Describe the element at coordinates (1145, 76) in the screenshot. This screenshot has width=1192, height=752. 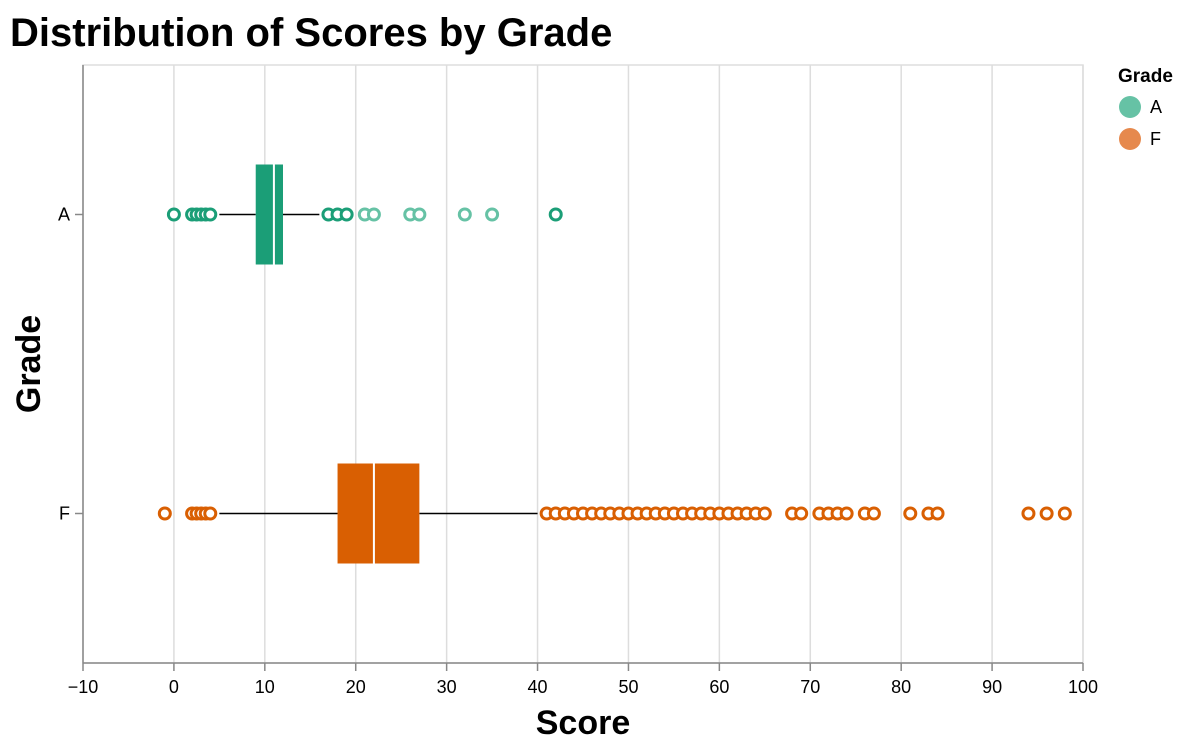
I see `legend-title: Grade` at that location.